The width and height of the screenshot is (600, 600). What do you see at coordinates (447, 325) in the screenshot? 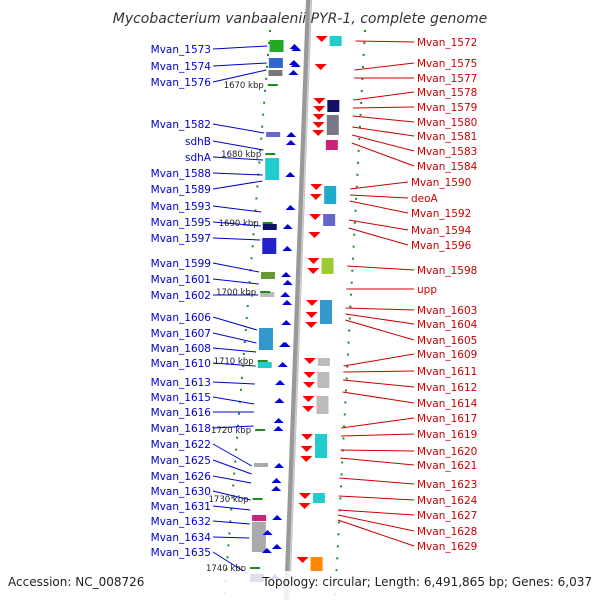
I see `reverse-gene-label: Mvan_1604` at bounding box center [447, 325].